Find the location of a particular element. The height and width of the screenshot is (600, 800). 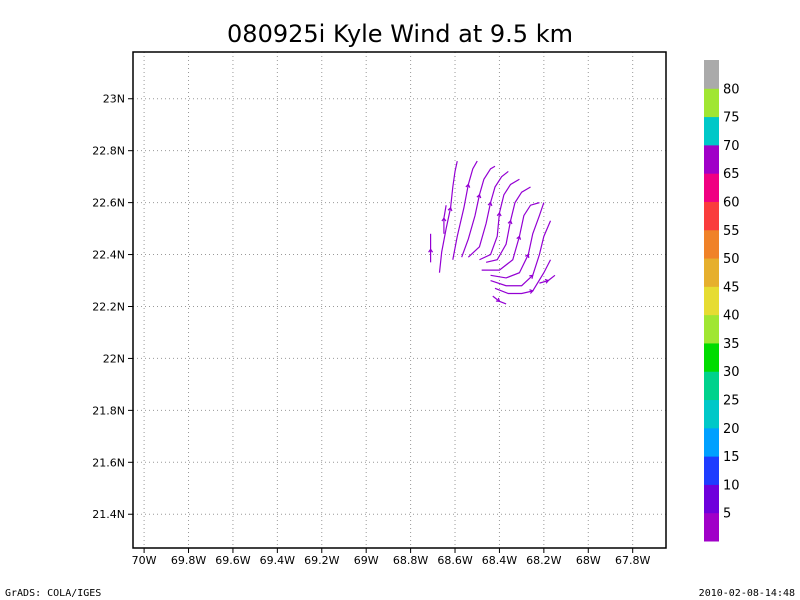

x-tick-label: 68.6W is located at coordinates (454, 560).